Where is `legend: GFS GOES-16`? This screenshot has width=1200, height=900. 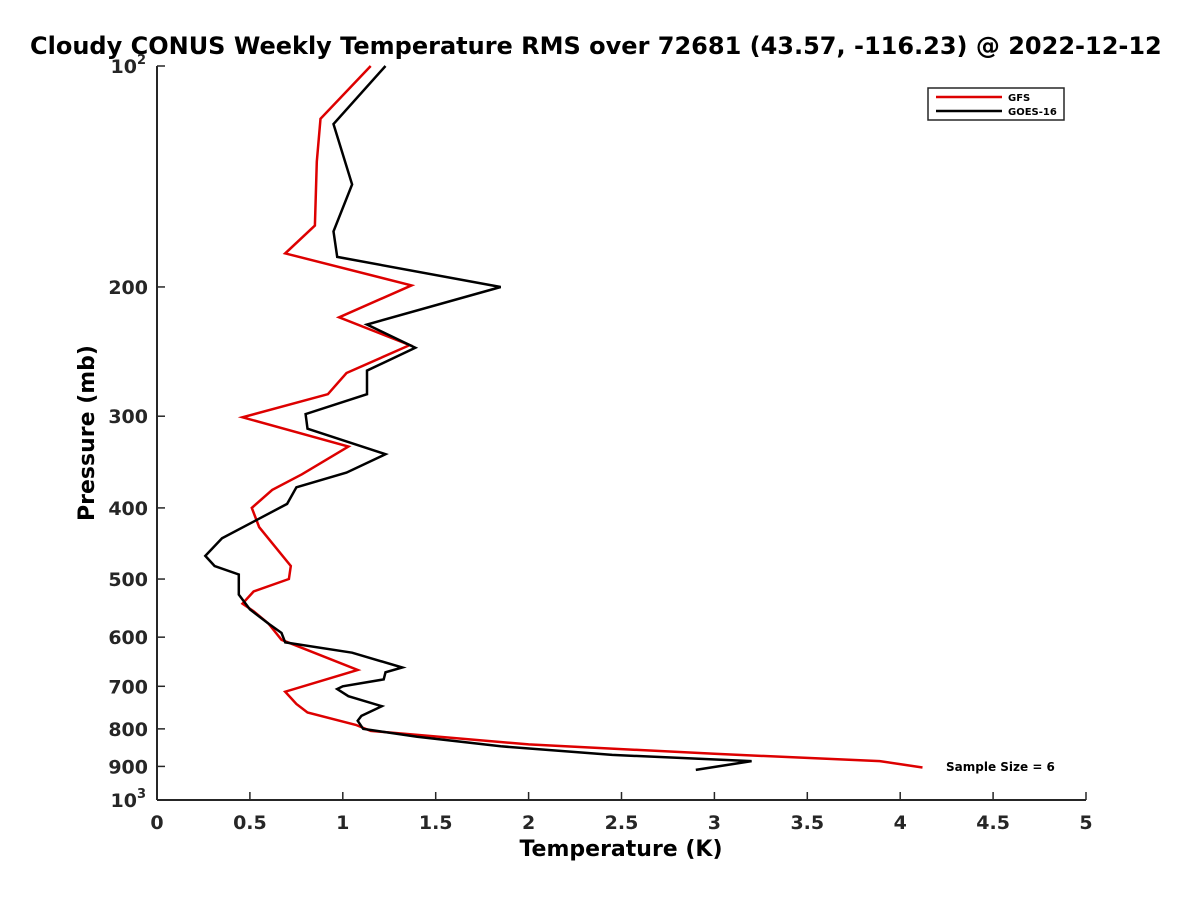
legend: GFS GOES-16 is located at coordinates (996, 104).